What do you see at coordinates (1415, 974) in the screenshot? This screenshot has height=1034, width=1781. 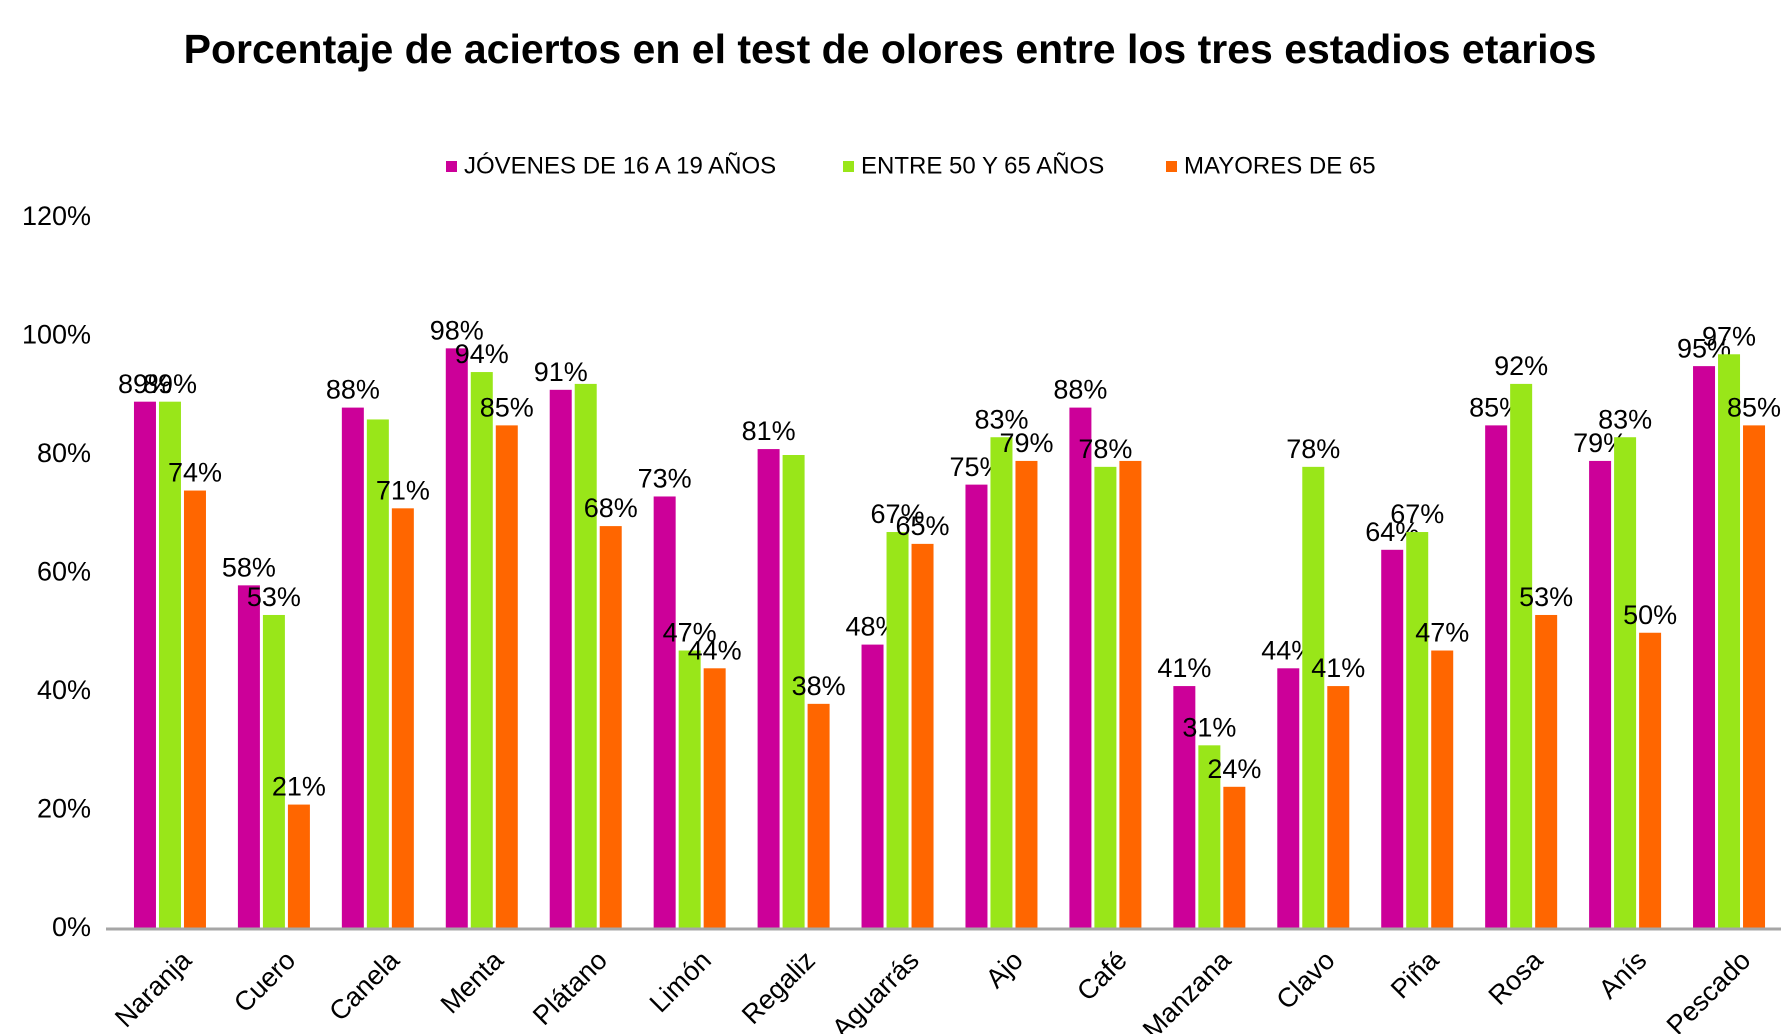 I see `x-tick-label: Piña` at bounding box center [1415, 974].